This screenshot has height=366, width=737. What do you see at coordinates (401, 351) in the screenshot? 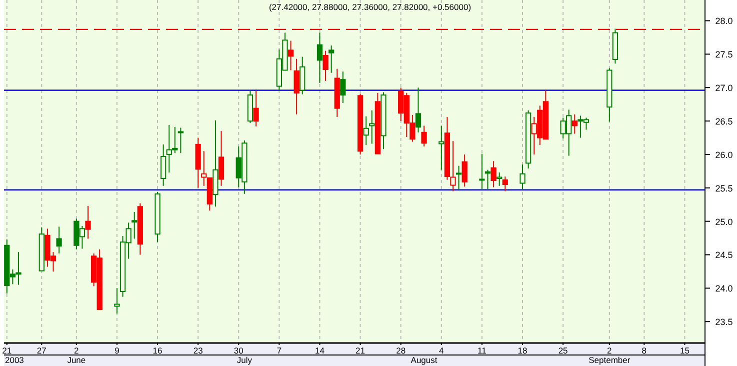
I see `x-tick-label: 28` at bounding box center [401, 351].